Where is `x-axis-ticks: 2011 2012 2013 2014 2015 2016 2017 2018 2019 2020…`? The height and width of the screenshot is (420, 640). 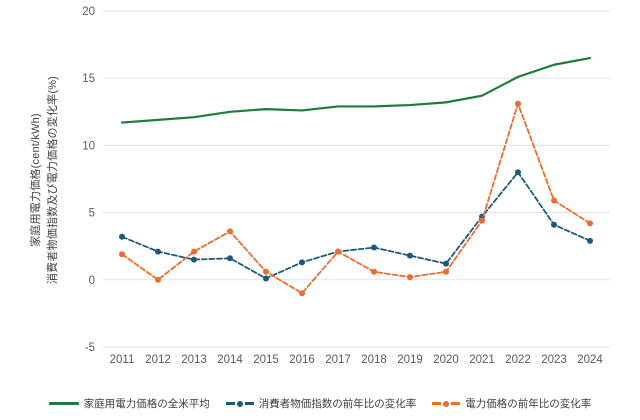 x-axis-ticks: 2011 2012 2013 2014 2015 2016 2017 2018 2019 2020… is located at coordinates (357, 360).